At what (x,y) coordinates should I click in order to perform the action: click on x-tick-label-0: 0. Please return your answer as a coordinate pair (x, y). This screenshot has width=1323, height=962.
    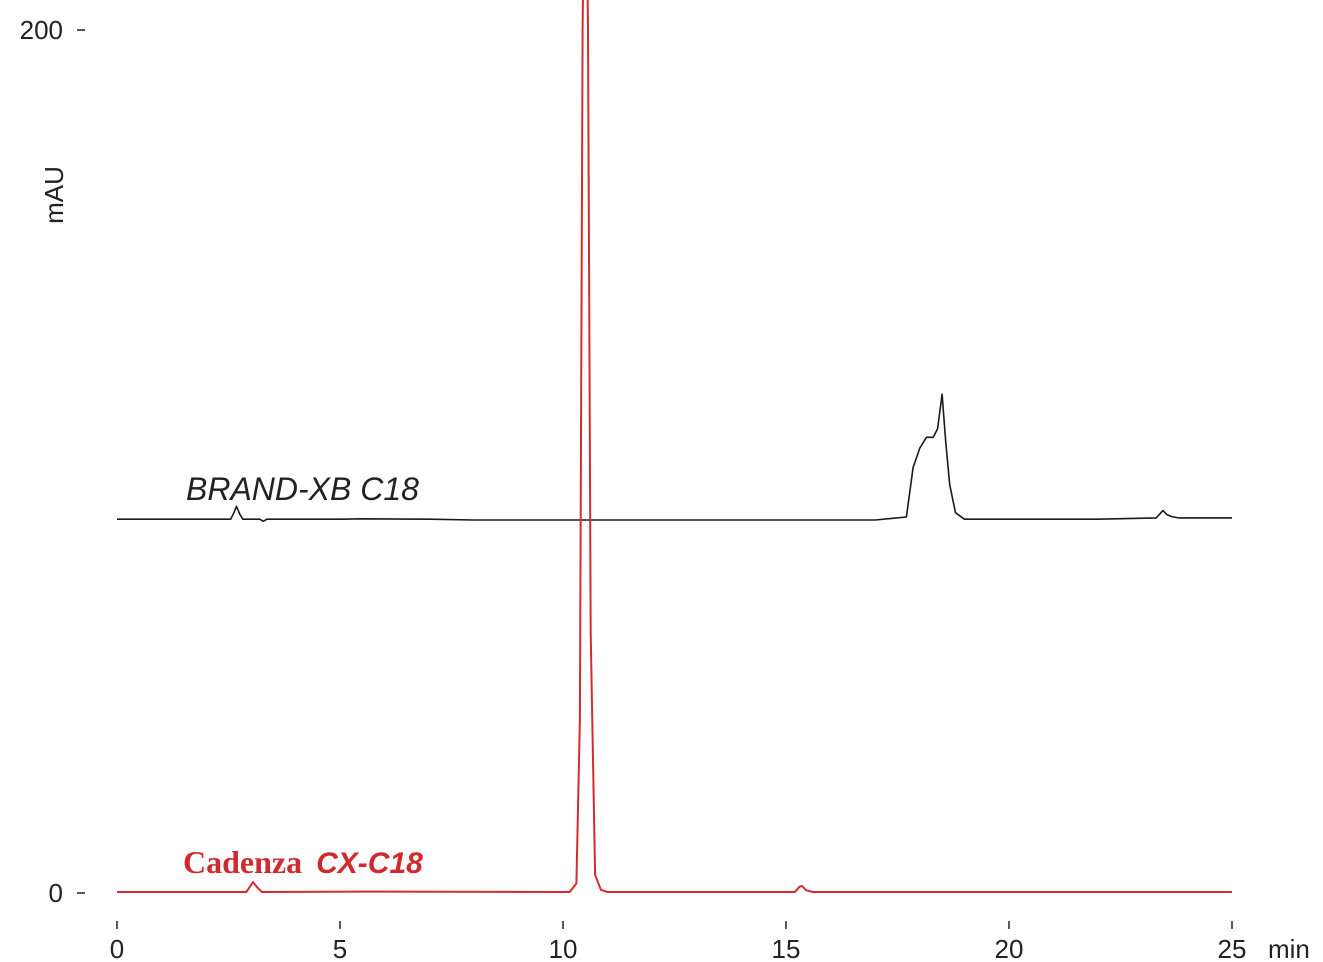
    Looking at the image, I should click on (117, 948).